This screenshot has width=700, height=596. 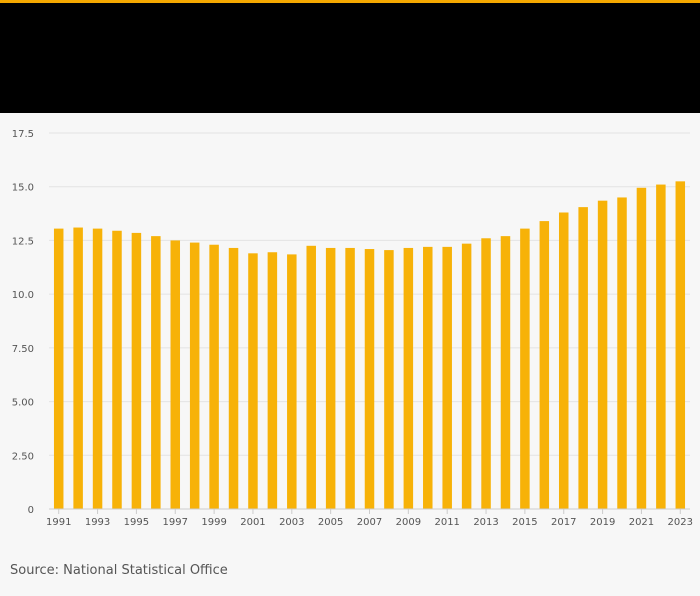 I want to click on y-tick-label: 17.5, so click(x=23, y=134).